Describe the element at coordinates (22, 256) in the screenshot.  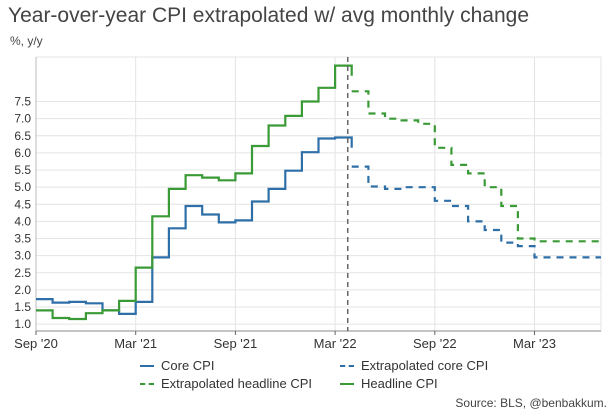
I see `y-tick-label: 3.0` at that location.